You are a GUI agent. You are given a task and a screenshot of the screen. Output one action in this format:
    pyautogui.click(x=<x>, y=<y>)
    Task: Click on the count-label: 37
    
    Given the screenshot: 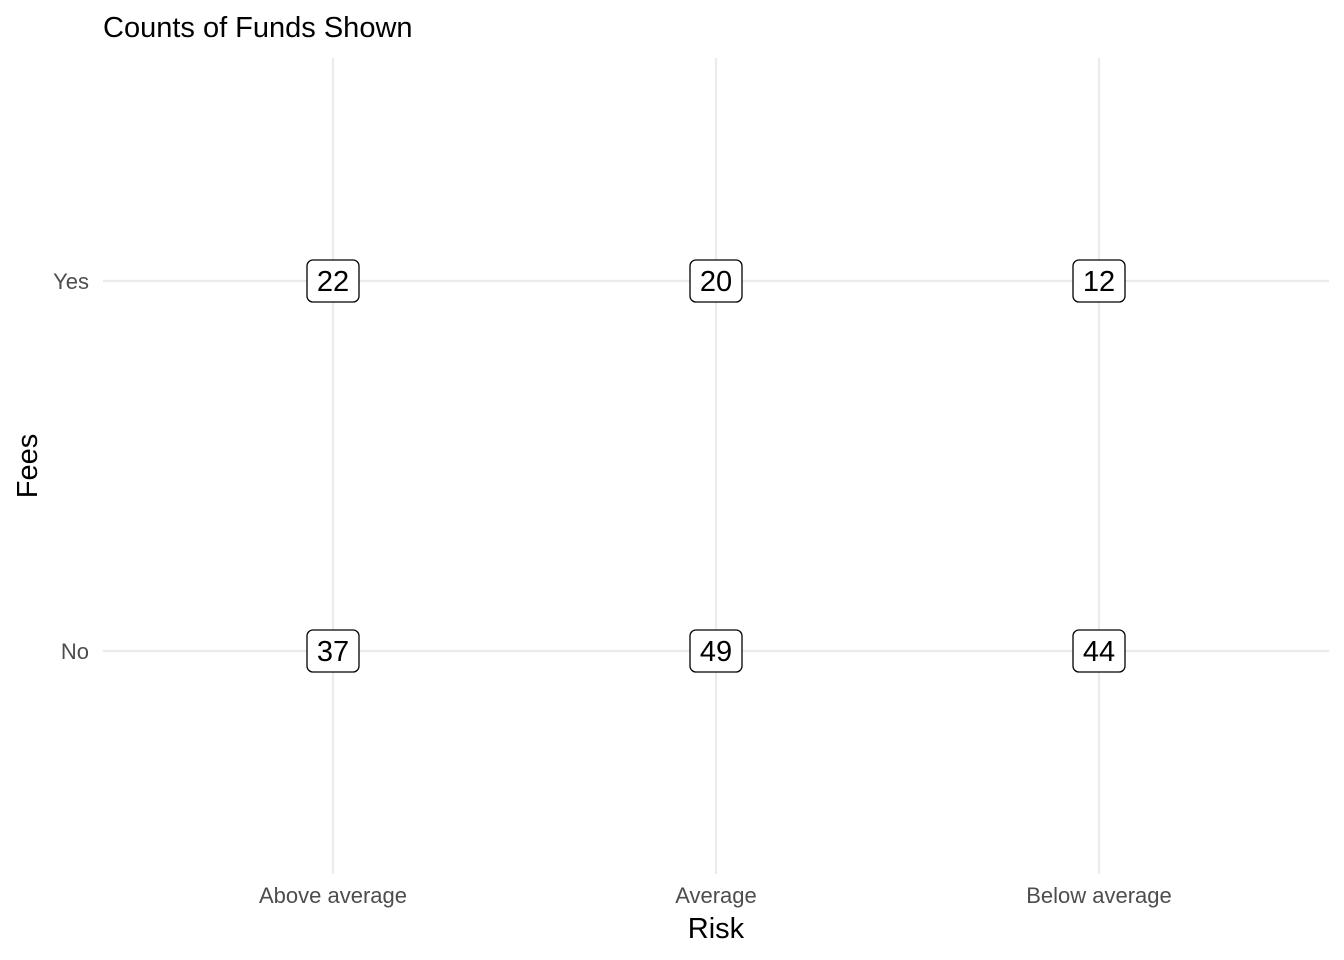 What is the action you would take?
    pyautogui.click(x=333, y=651)
    